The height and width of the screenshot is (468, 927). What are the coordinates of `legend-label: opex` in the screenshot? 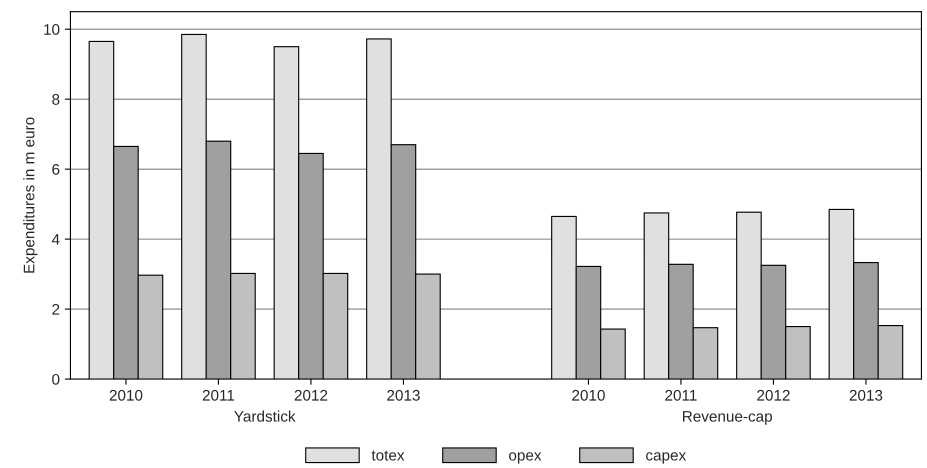 It's located at (525, 458).